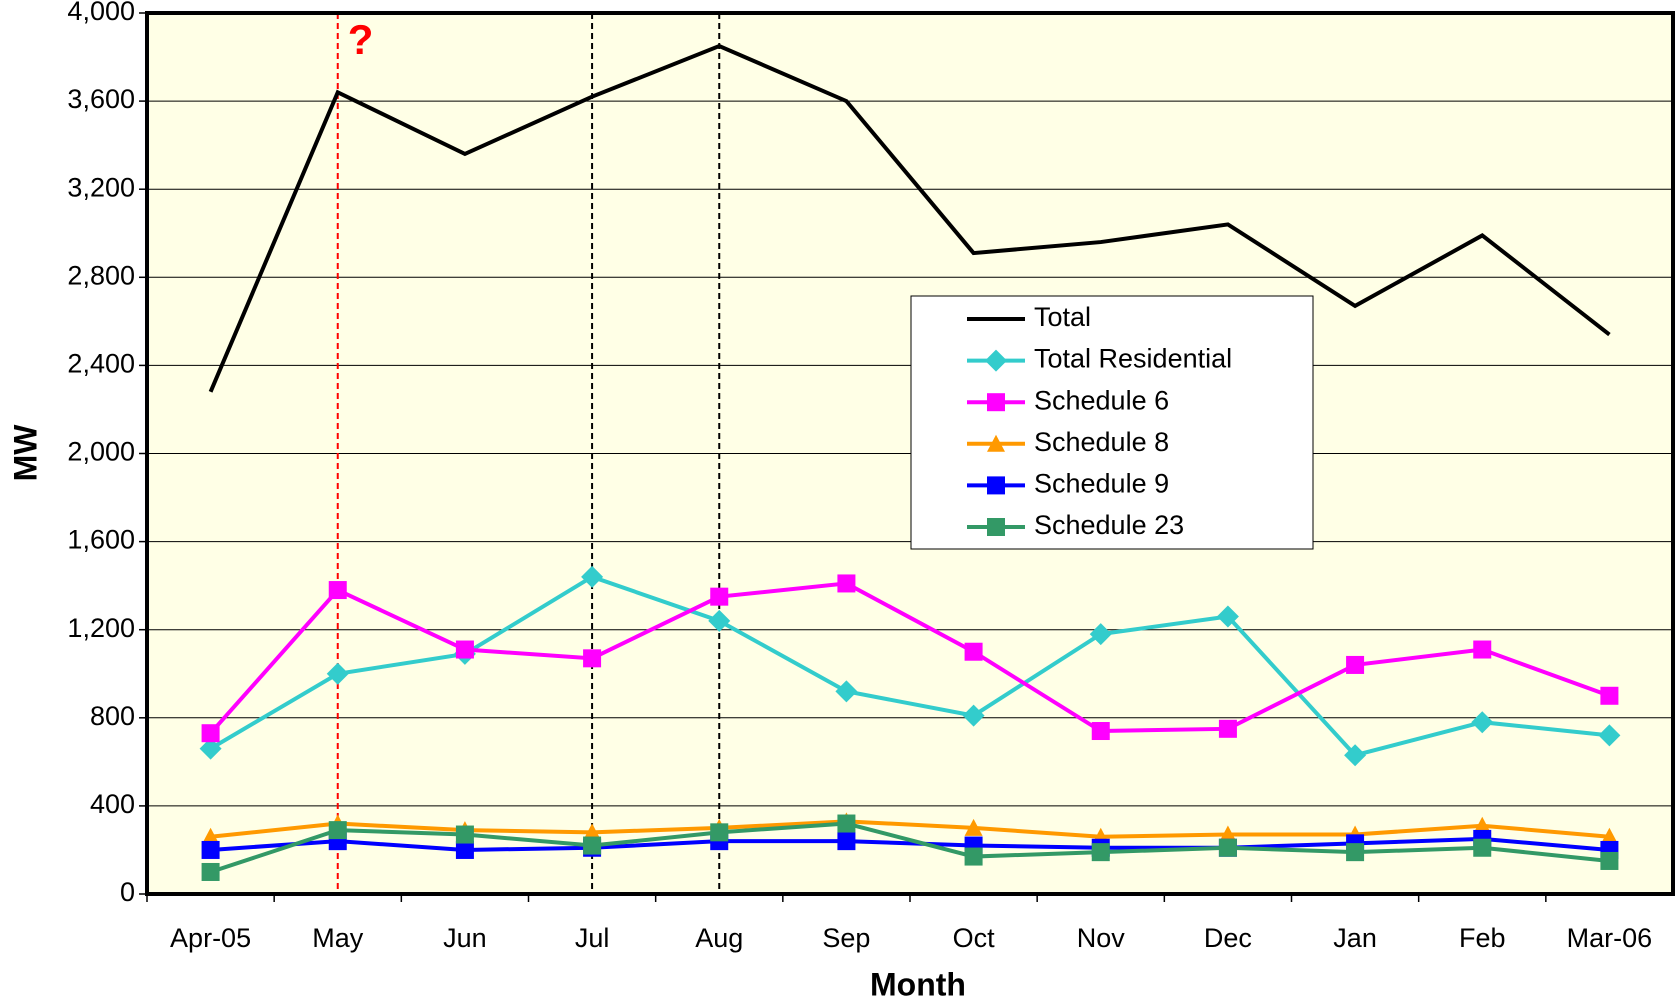  What do you see at coordinates (1101, 938) in the screenshot?
I see `x-tick-label: Nov` at bounding box center [1101, 938].